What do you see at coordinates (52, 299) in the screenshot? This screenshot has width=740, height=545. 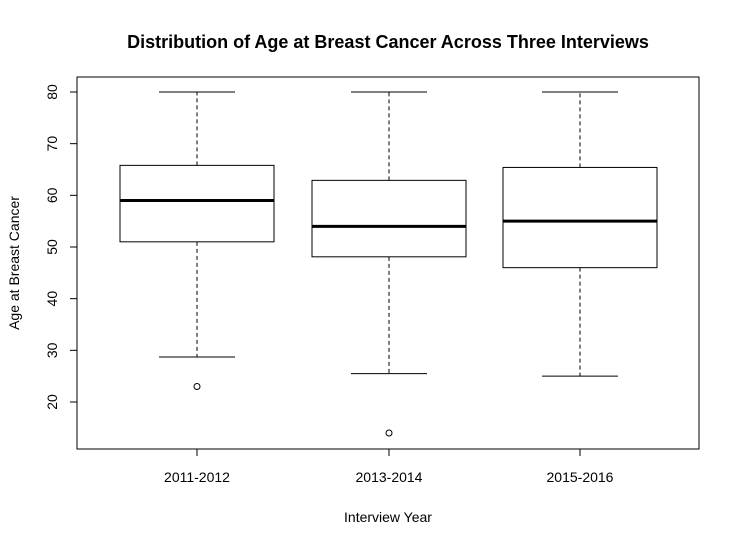 I see `y-tick-label: 40` at bounding box center [52, 299].